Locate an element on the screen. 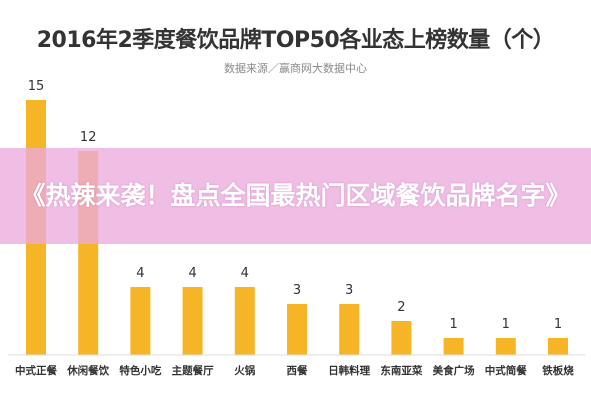  x-tick-label: 日韩料理 is located at coordinates (349, 370).